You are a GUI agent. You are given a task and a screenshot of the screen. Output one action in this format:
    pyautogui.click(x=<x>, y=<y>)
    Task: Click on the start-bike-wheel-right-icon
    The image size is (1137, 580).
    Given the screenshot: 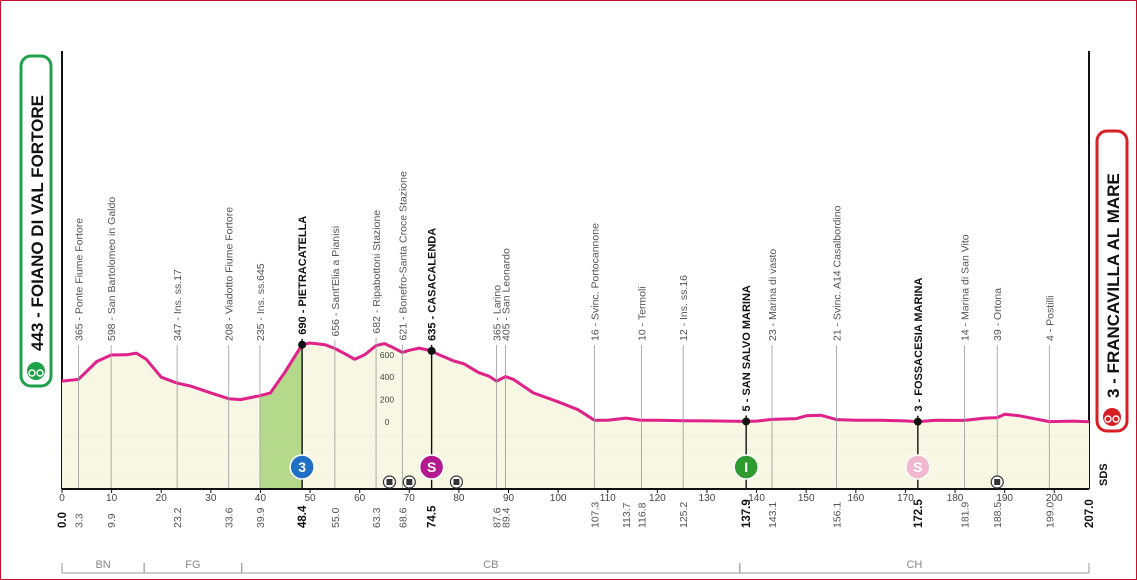 What is the action you would take?
    pyautogui.click(x=40, y=373)
    